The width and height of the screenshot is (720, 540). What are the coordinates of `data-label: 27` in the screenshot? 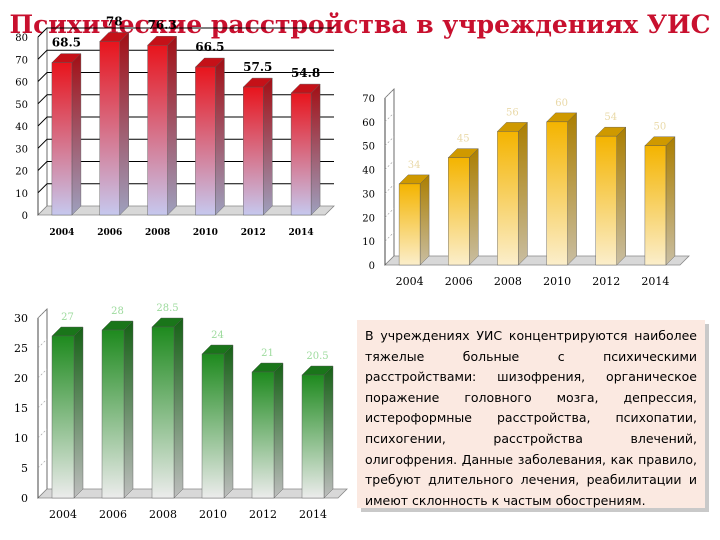 It's located at (67, 317).